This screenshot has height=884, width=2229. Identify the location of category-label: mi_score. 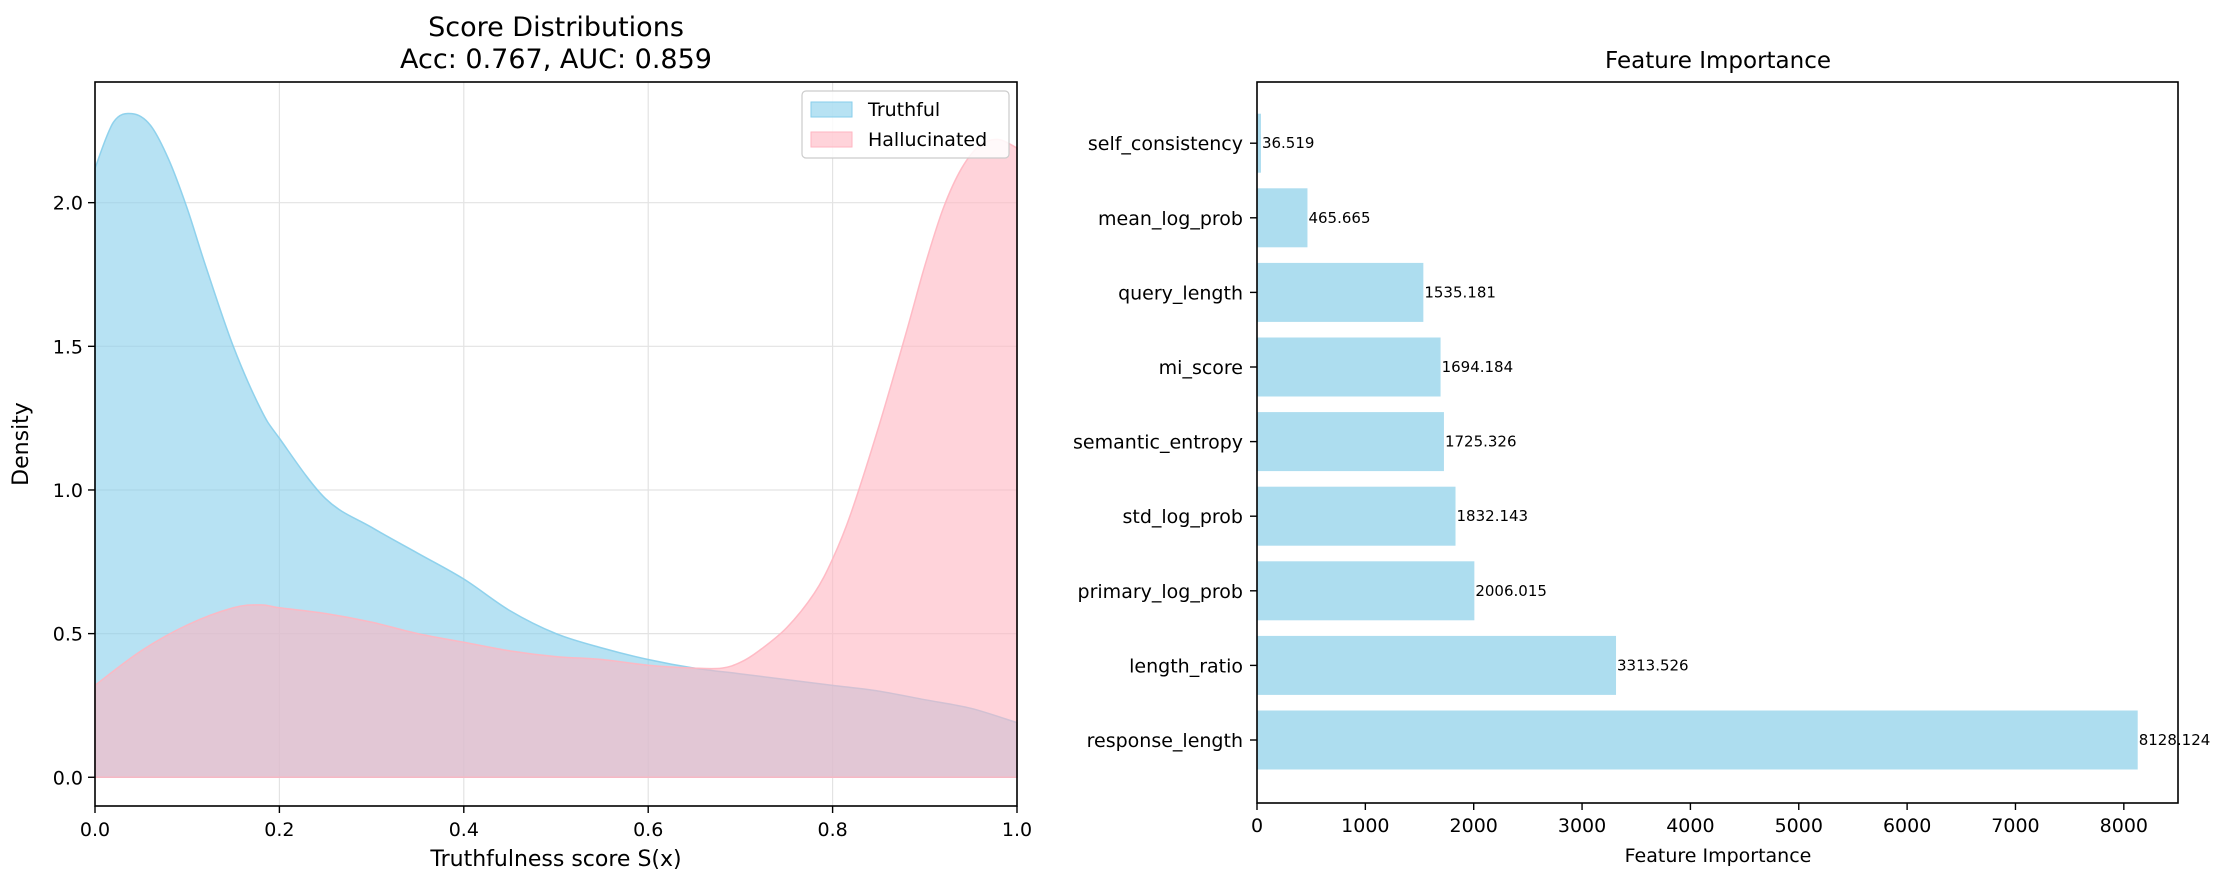
(1201, 368).